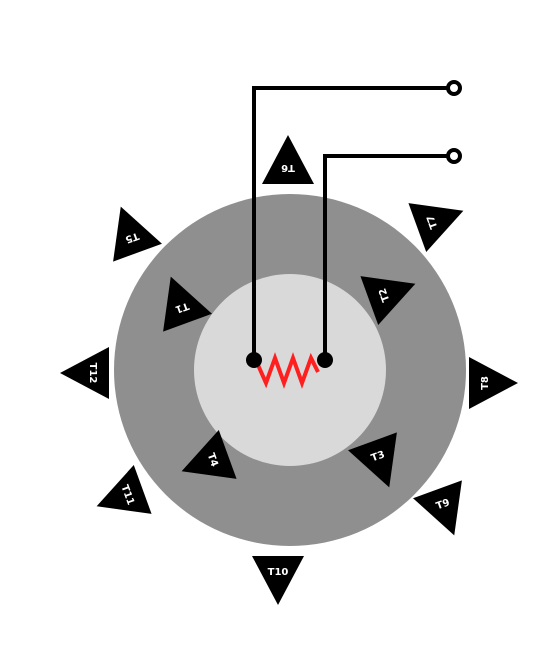 The width and height of the screenshot is (541, 650). What do you see at coordinates (378, 456) in the screenshot?
I see `marker-label: T3` at bounding box center [378, 456].